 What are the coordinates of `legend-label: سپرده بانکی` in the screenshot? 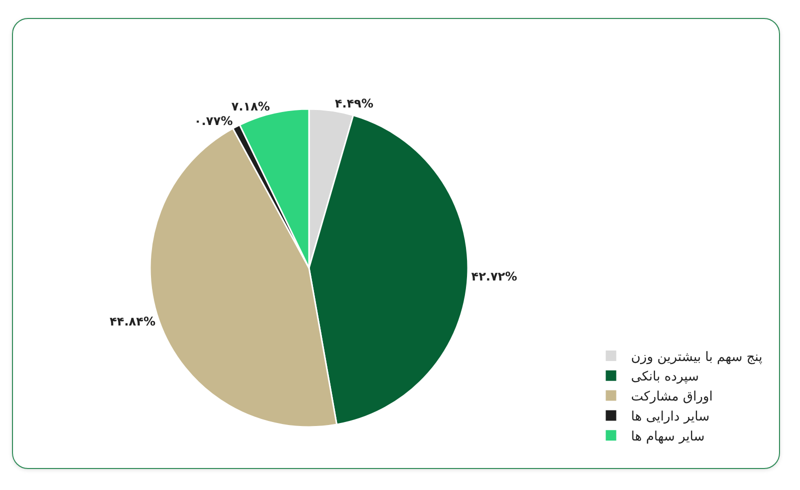 It's located at (665, 377).